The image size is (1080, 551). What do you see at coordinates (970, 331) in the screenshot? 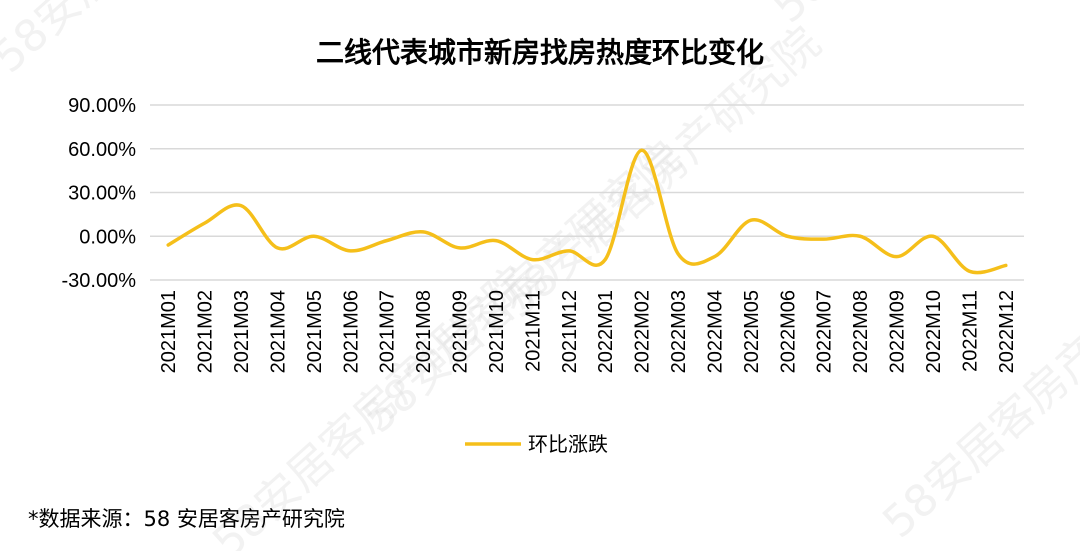
I see `x-tick-label: 2022M11` at bounding box center [970, 331].